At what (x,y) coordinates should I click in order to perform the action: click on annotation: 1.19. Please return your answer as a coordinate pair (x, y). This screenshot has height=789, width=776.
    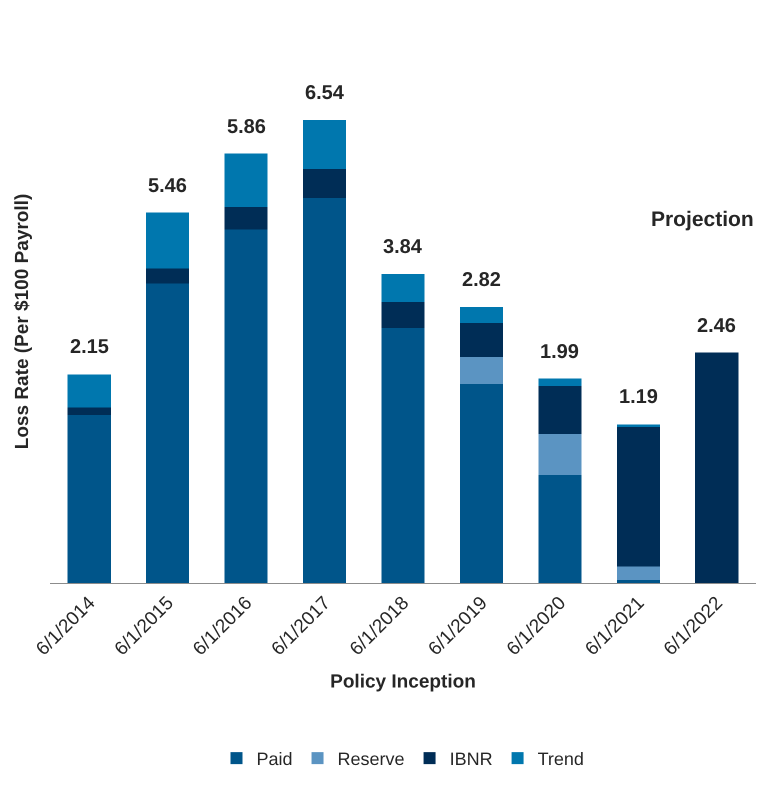
    Looking at the image, I should click on (638, 397).